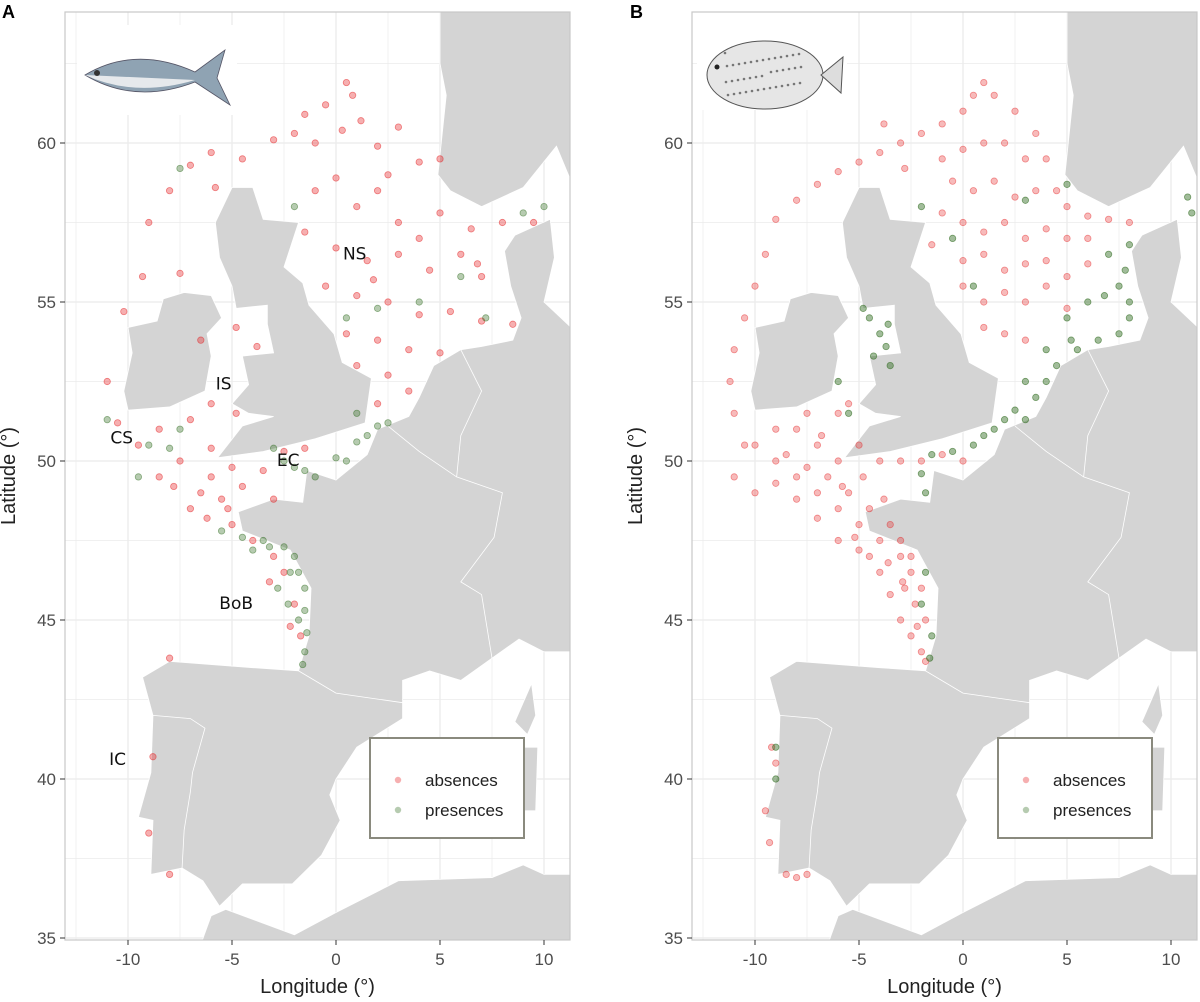  Describe the element at coordinates (962, 959) in the screenshot. I see `x-tick-label: 0` at that location.